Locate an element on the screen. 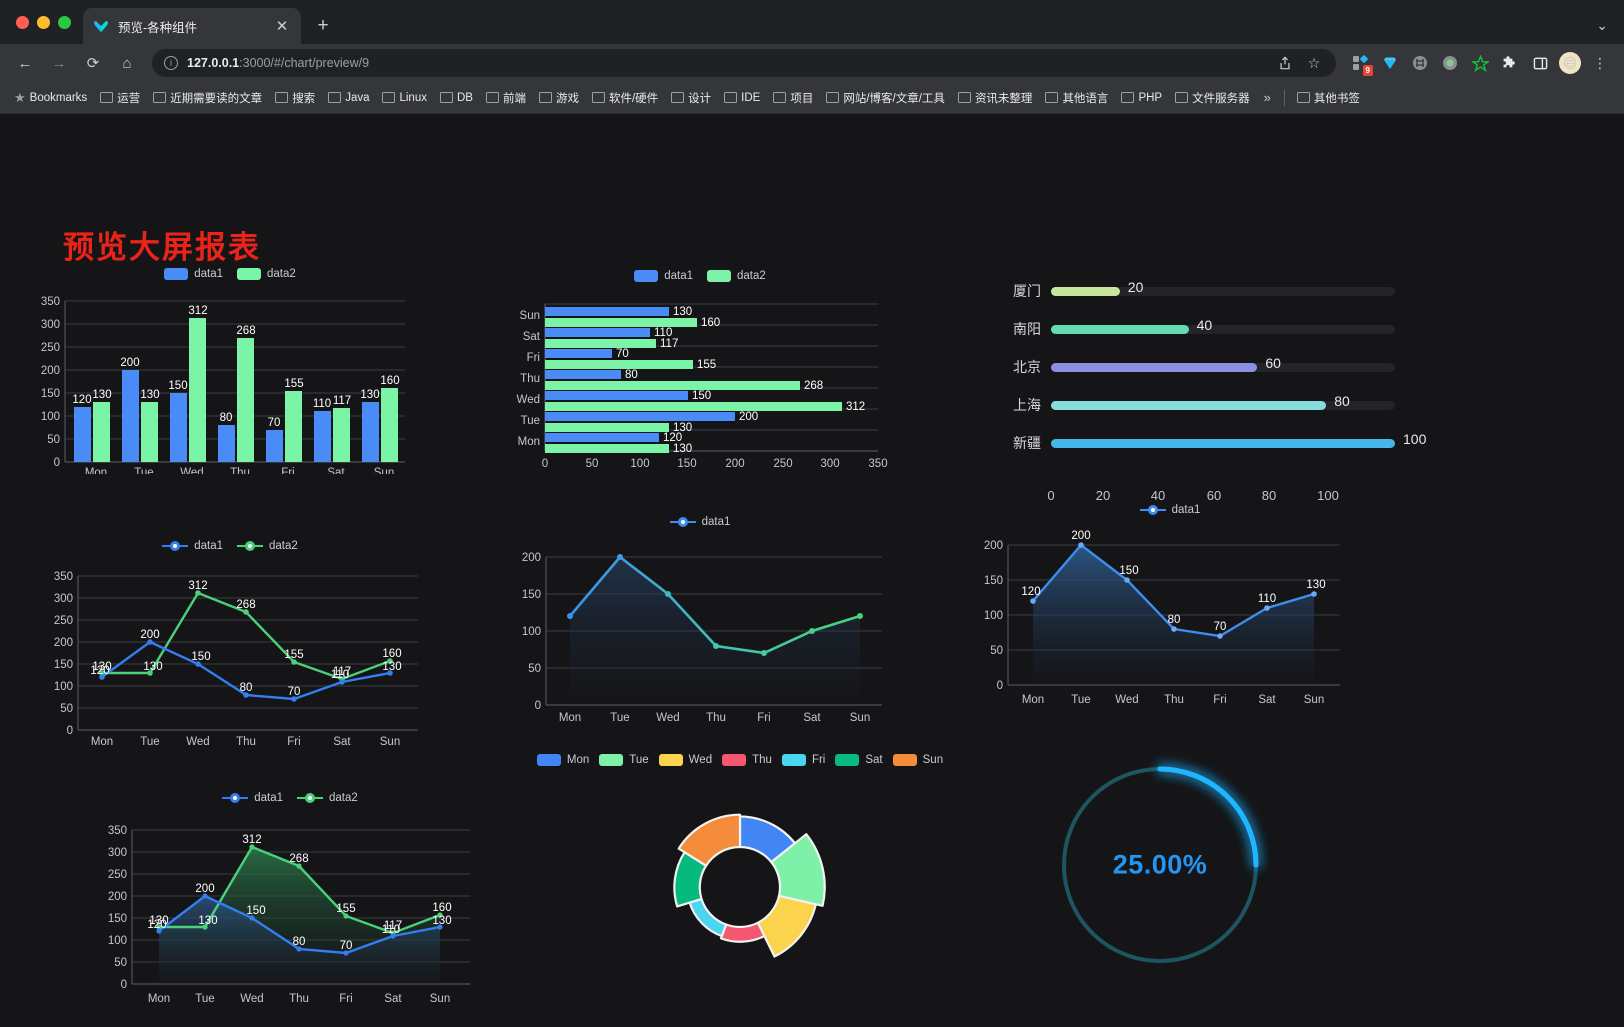  profile-avatar: 😄 is located at coordinates (1570, 63).